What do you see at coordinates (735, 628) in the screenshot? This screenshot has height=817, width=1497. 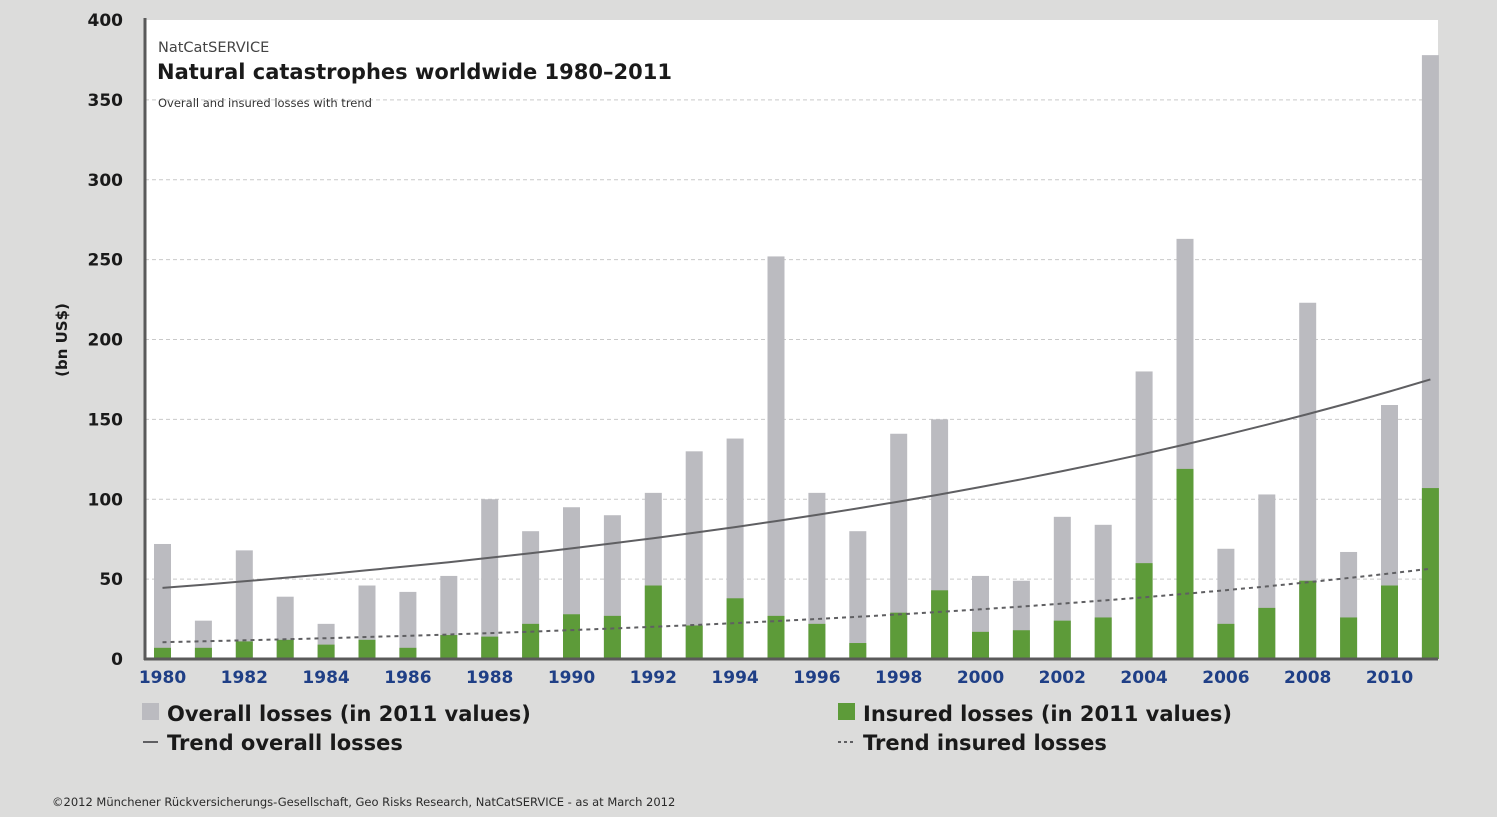 I see `bar-insured-1994` at bounding box center [735, 628].